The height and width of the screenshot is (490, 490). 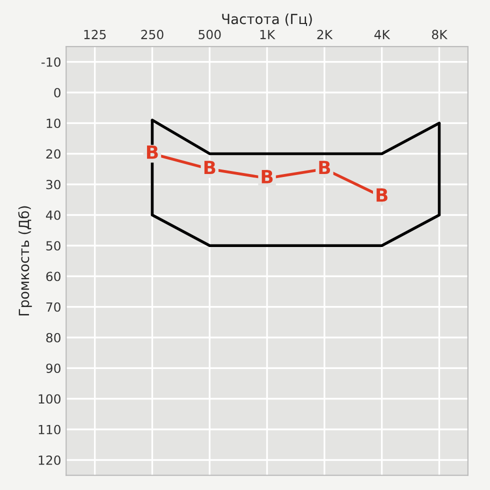 What do you see at coordinates (53, 123) in the screenshot?
I see `y-tick-label: 10` at bounding box center [53, 123].